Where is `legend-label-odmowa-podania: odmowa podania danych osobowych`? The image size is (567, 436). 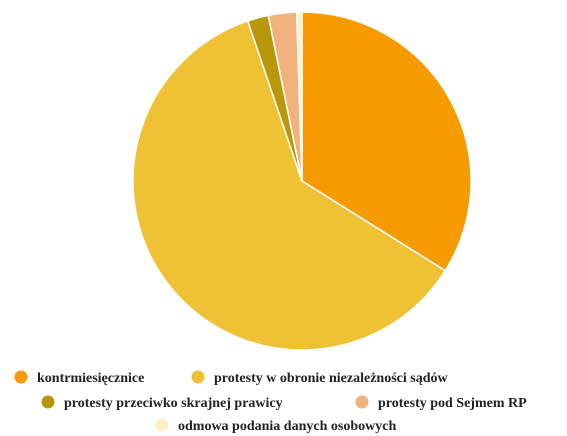
legend-label-odmowa-podania: odmowa podania danych osobowych is located at coordinates (287, 426).